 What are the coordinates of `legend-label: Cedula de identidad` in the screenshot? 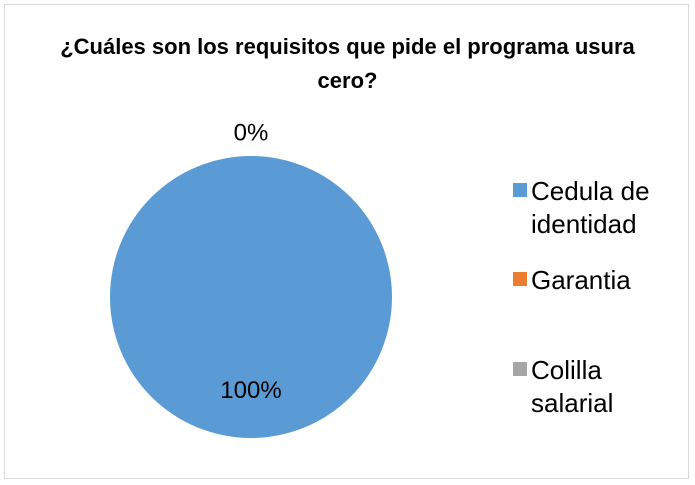 It's located at (590, 207).